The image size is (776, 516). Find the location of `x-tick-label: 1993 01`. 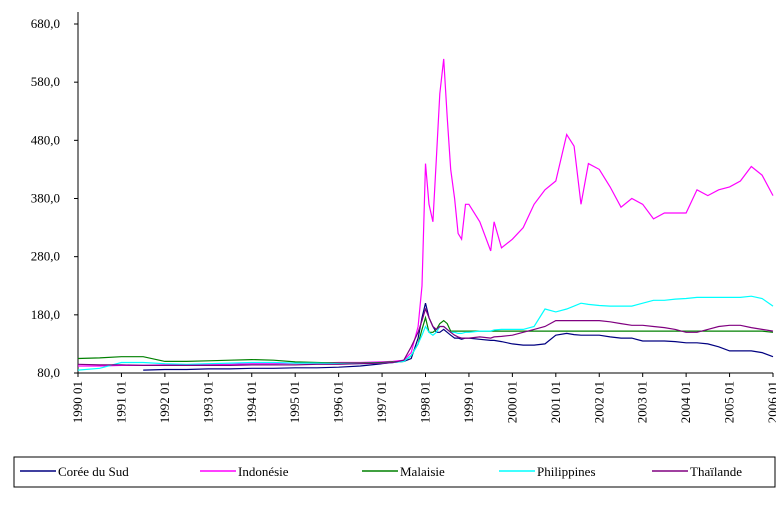

x-tick-label: 1993 01 is located at coordinates (207, 402).